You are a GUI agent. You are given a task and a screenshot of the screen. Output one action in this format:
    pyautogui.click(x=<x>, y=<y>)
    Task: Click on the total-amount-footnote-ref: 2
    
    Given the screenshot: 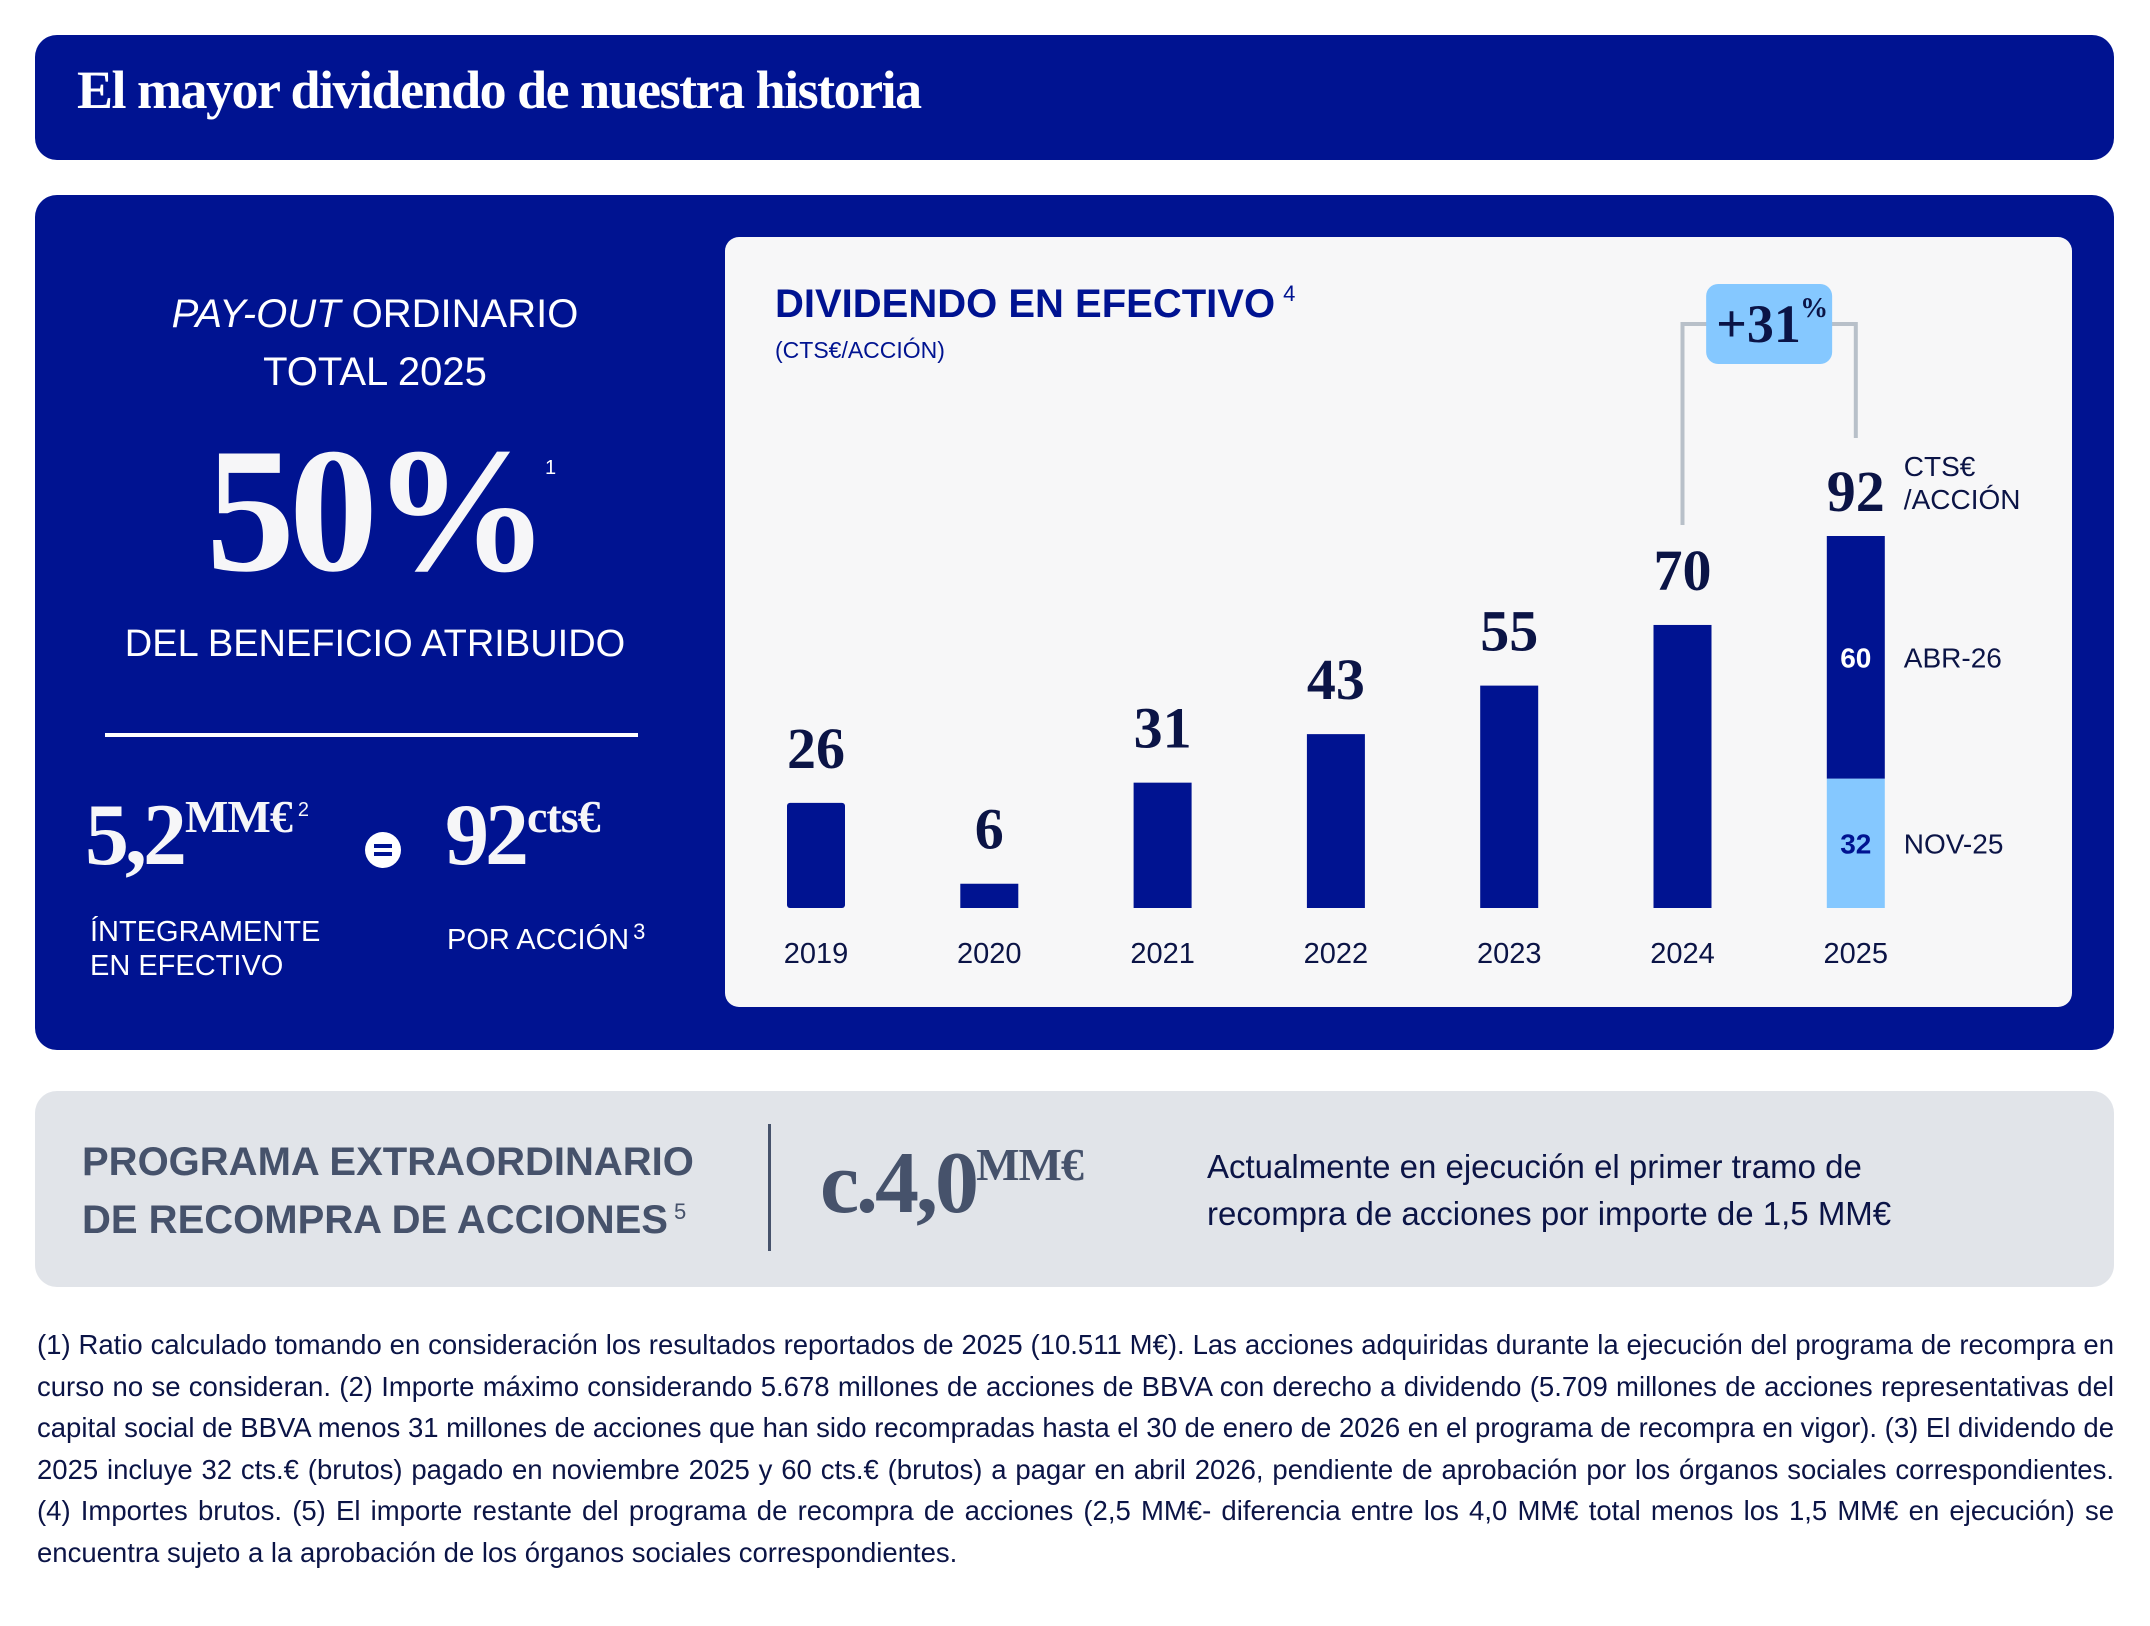 What is the action you would take?
    pyautogui.click(x=303, y=810)
    